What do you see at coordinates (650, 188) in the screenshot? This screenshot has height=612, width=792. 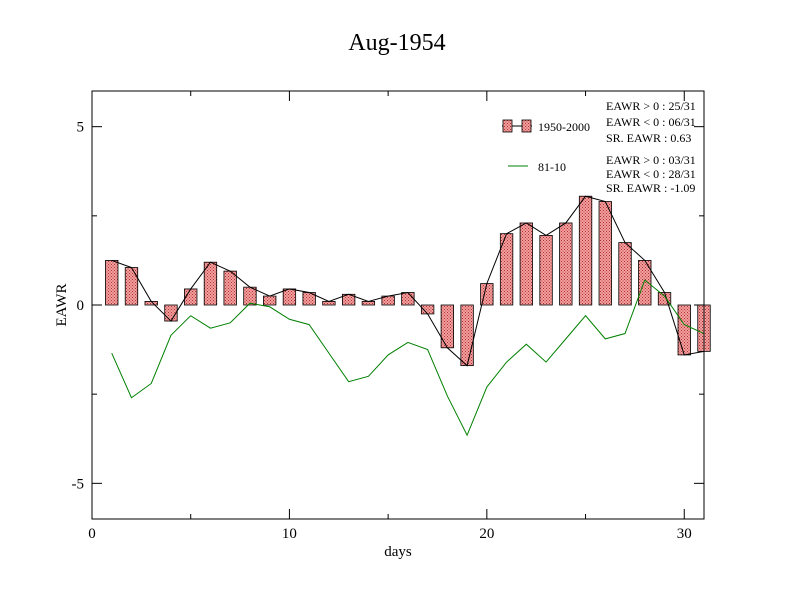 I see `annotation-2-3: SR. EAWR : -1.09` at bounding box center [650, 188].